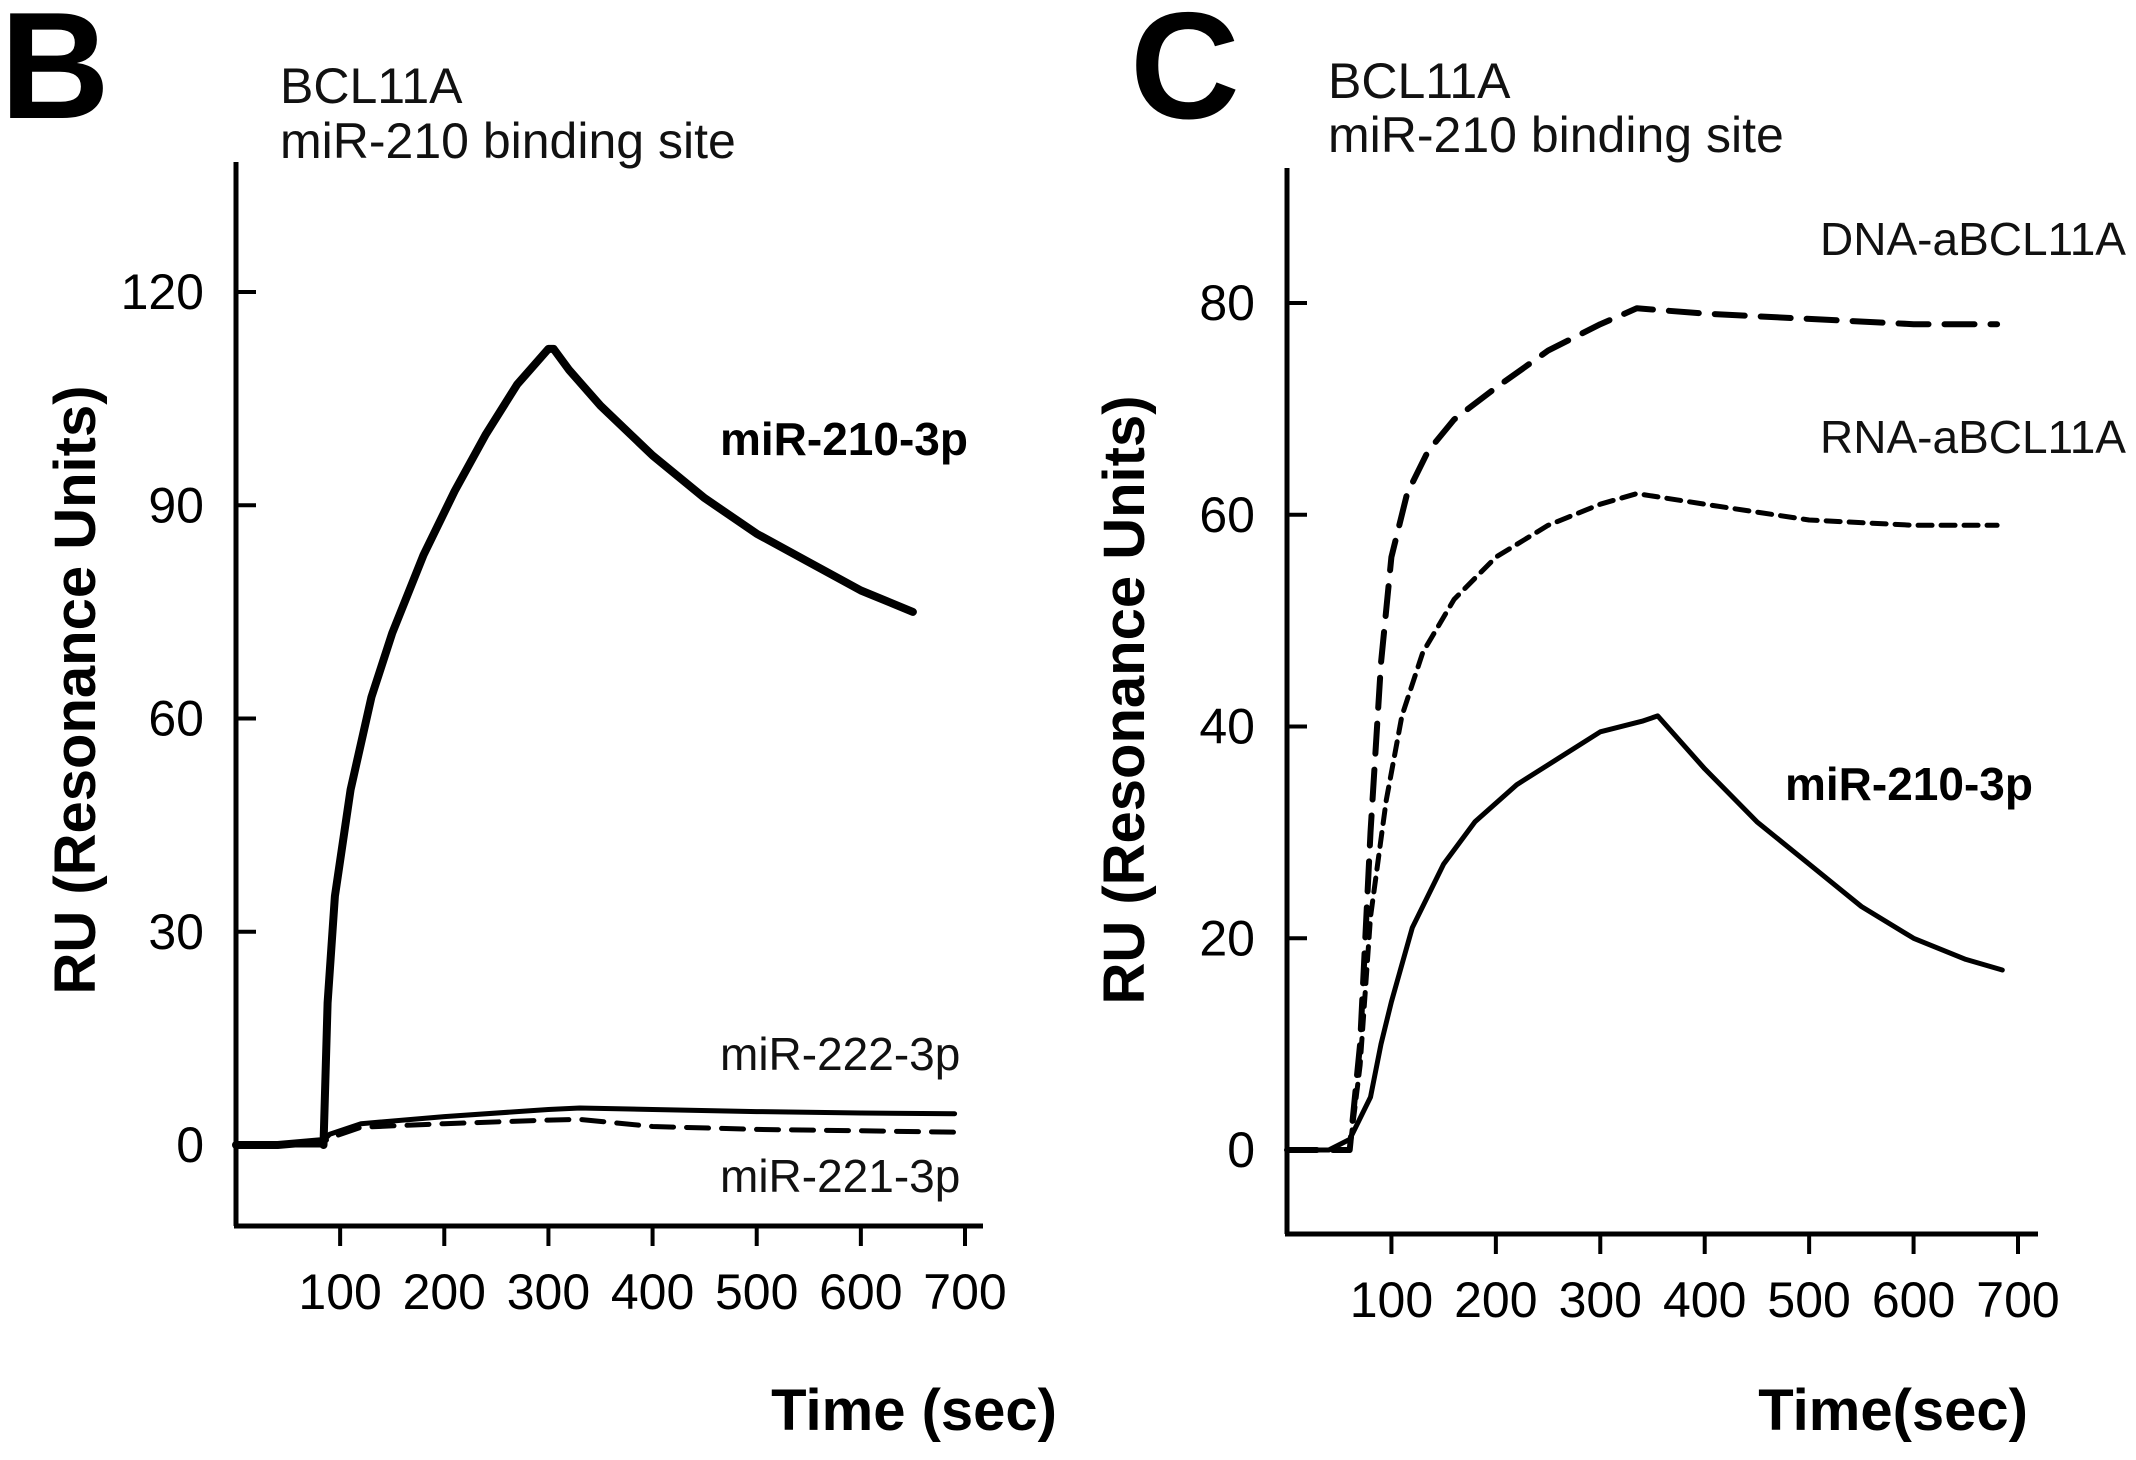 The image size is (2136, 1460). What do you see at coordinates (1227, 515) in the screenshot?
I see `panel-c-ytick-label-60: 60` at bounding box center [1227, 515].